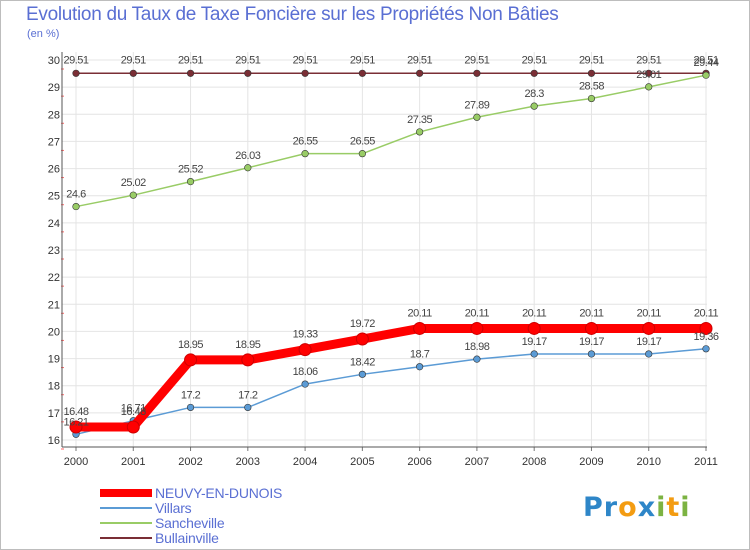 This screenshot has width=750, height=550. What do you see at coordinates (247, 156) in the screenshot?
I see `data-label: 26.03` at bounding box center [247, 156].